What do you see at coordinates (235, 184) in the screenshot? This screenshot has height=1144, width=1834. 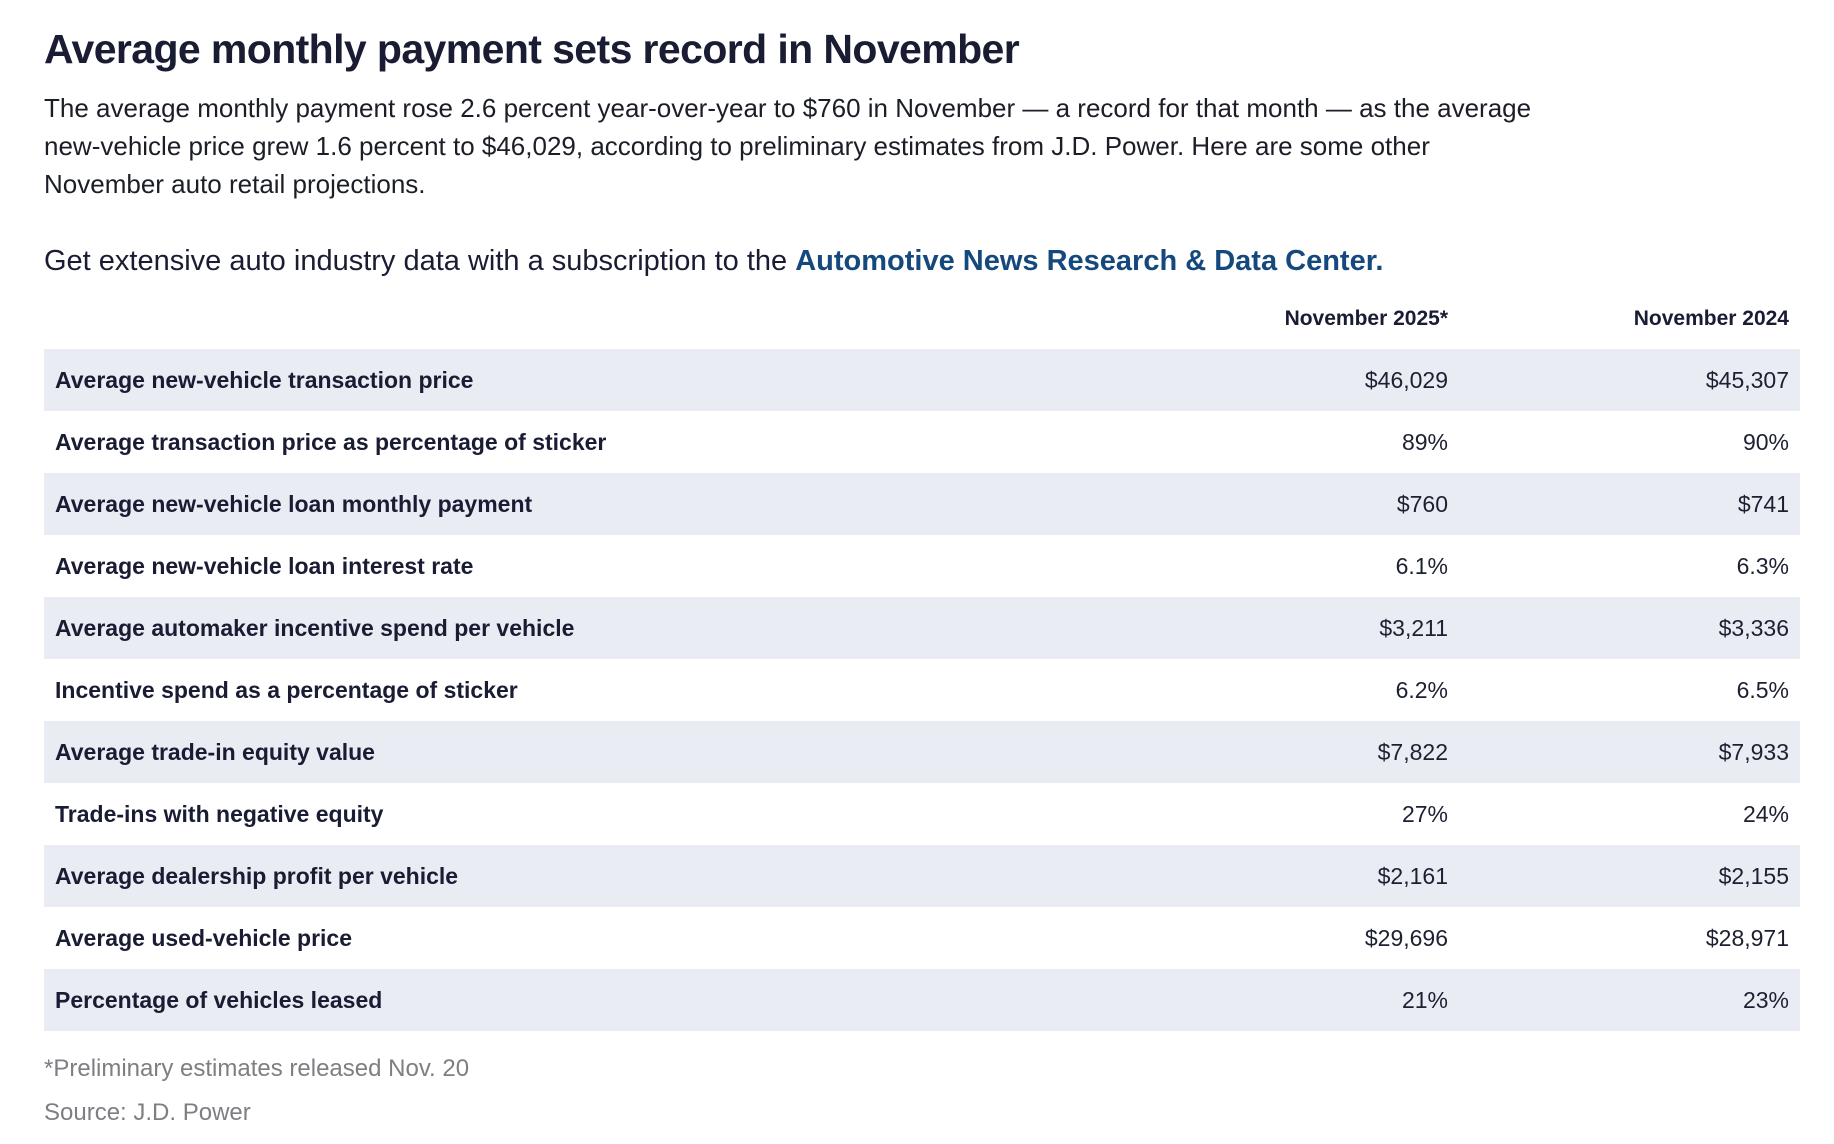 I see `intro-line: November auto retail projections.` at bounding box center [235, 184].